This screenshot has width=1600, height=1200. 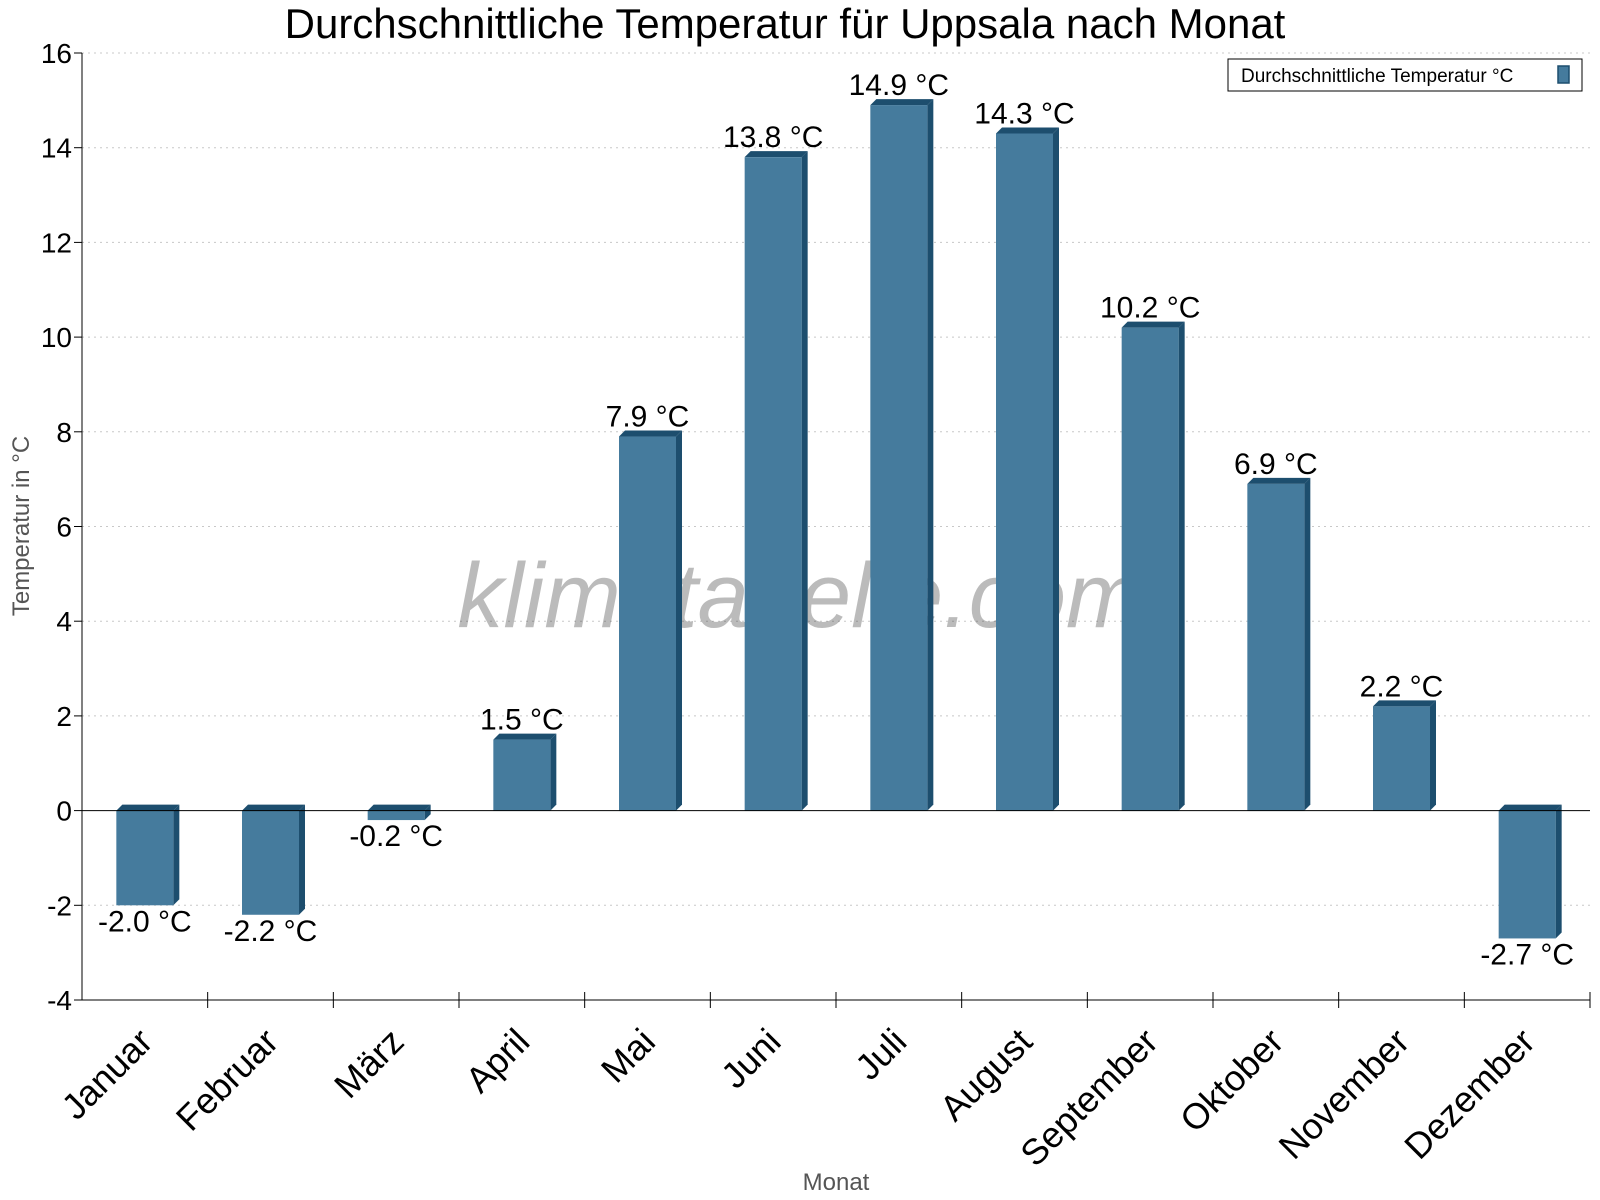 What do you see at coordinates (1232, 1080) in the screenshot?
I see `x-tick-label: Oktober` at bounding box center [1232, 1080].